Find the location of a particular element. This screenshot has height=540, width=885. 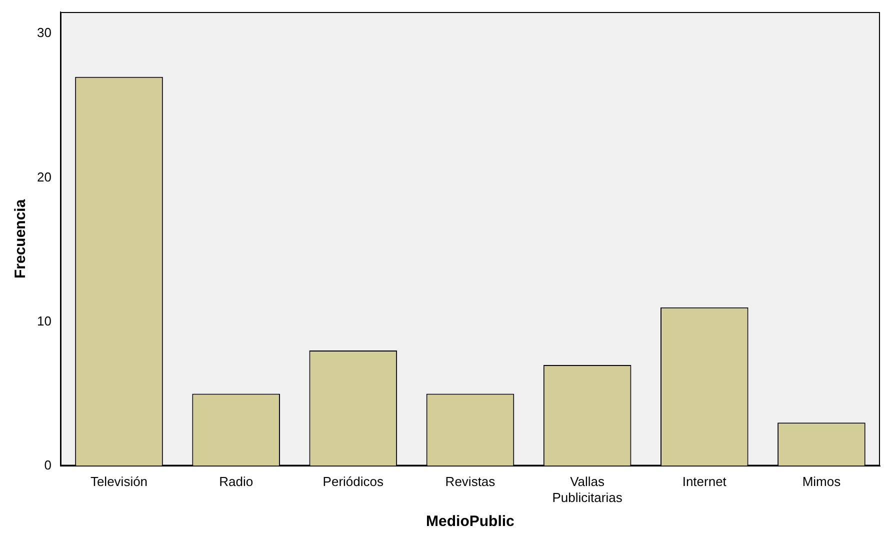

x-tick-label: Revistas is located at coordinates (470, 482).